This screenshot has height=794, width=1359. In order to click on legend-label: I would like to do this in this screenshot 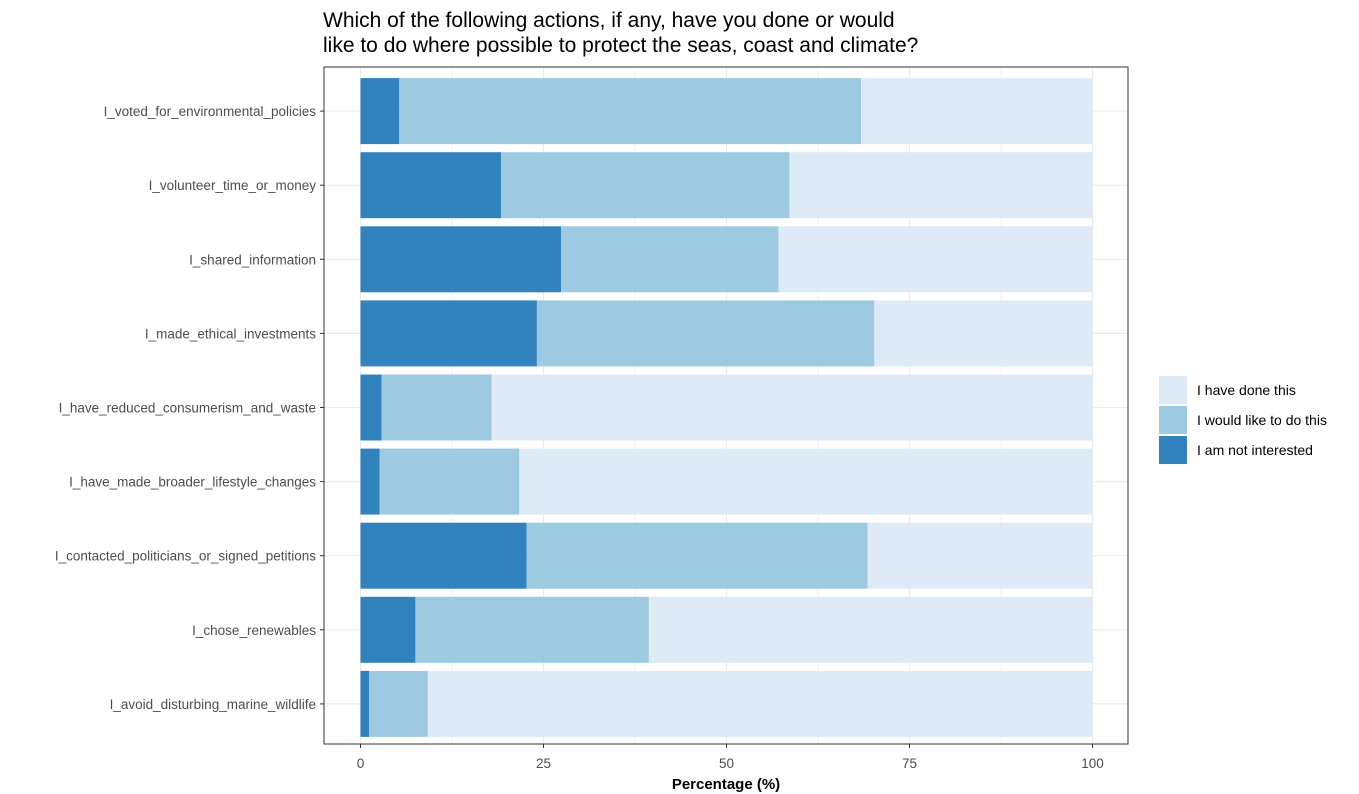, I will do `click(1262, 420)`.